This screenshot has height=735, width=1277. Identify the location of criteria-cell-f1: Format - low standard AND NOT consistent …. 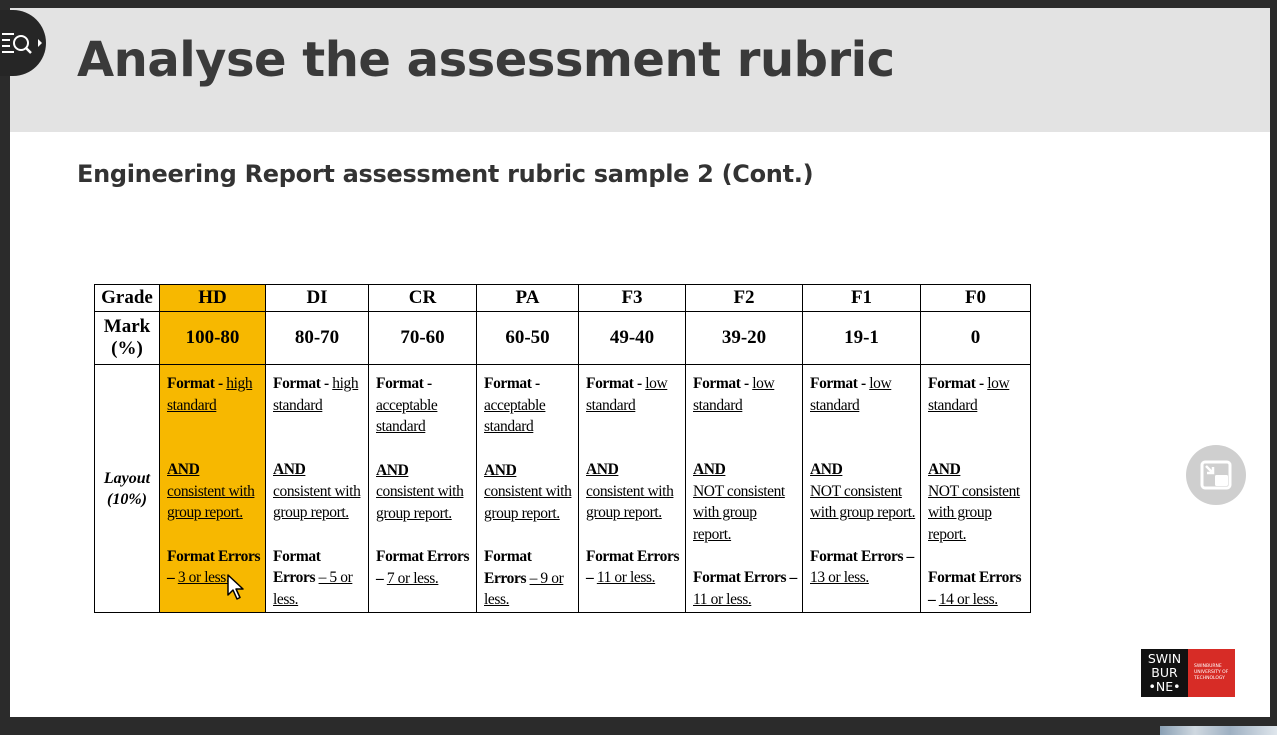
(861, 488).